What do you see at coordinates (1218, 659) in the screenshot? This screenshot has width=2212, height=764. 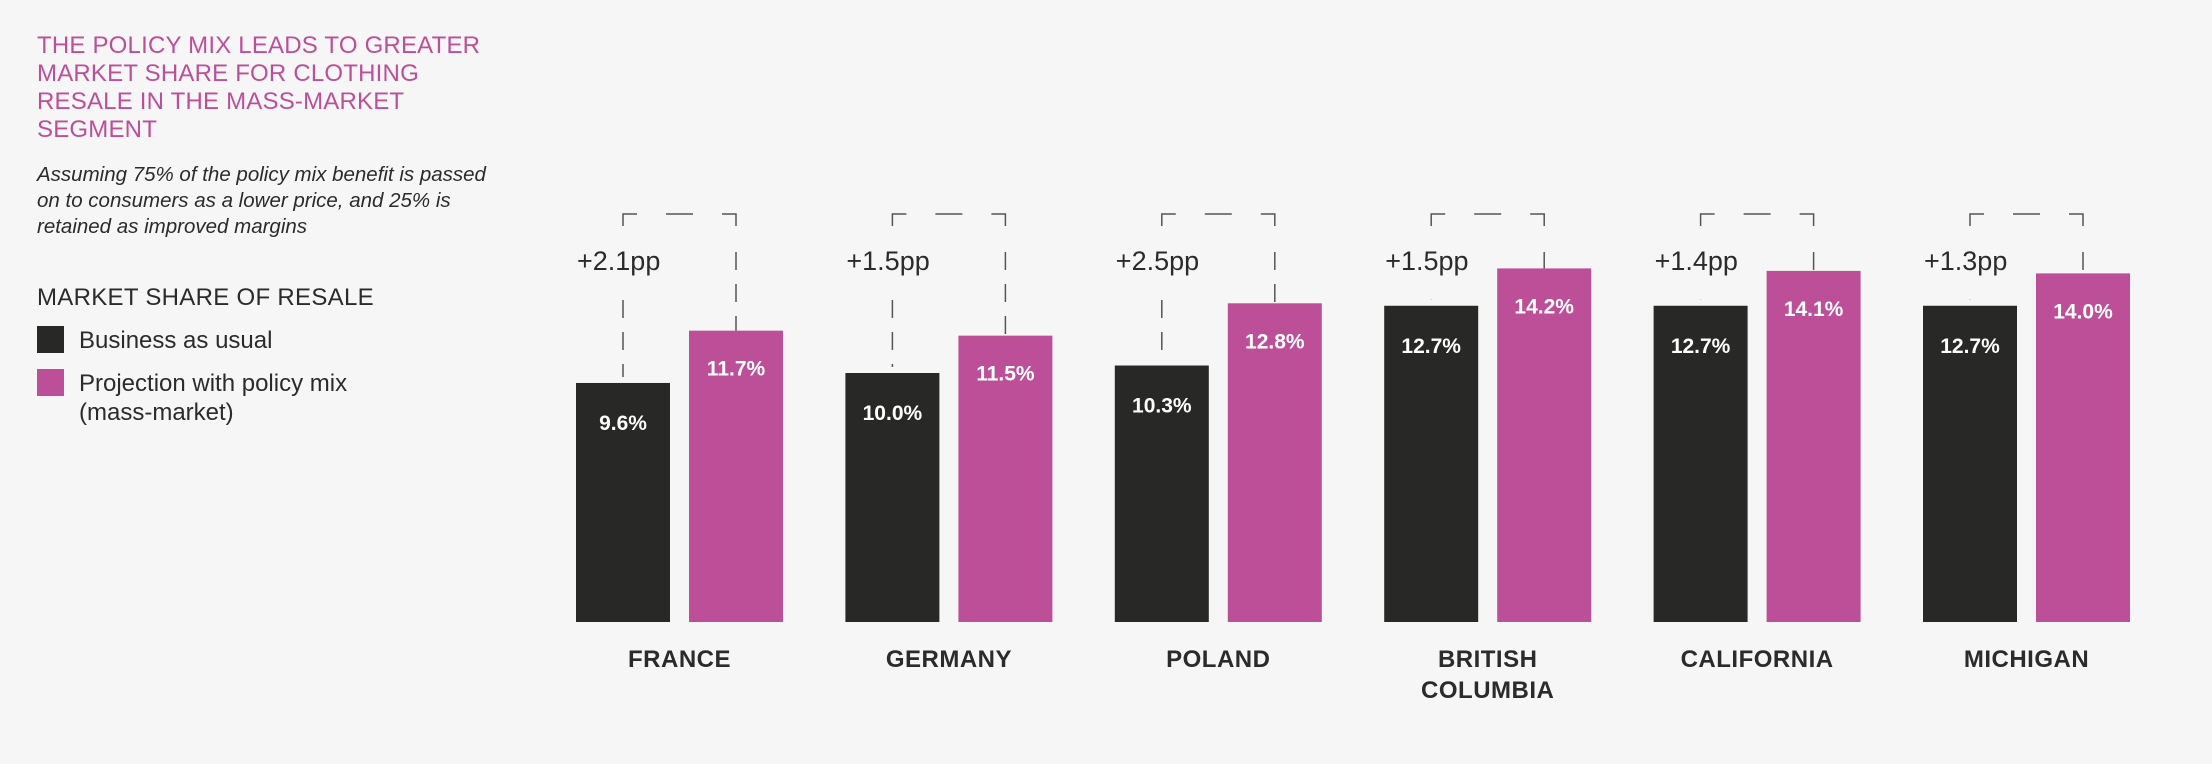 I see `category-label: POLAND` at bounding box center [1218, 659].